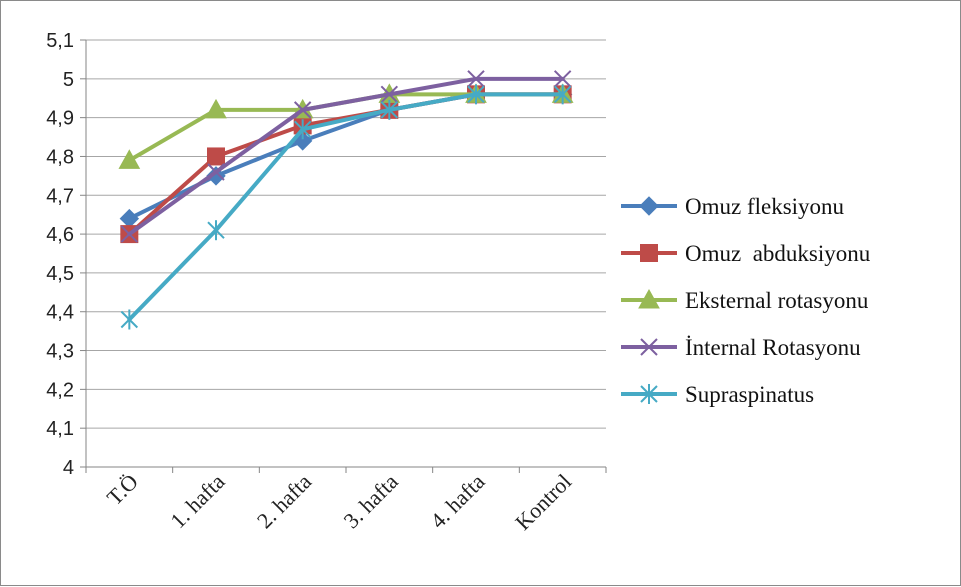  What do you see at coordinates (371, 501) in the screenshot?
I see `x-tick-label: 3. hafta` at bounding box center [371, 501].